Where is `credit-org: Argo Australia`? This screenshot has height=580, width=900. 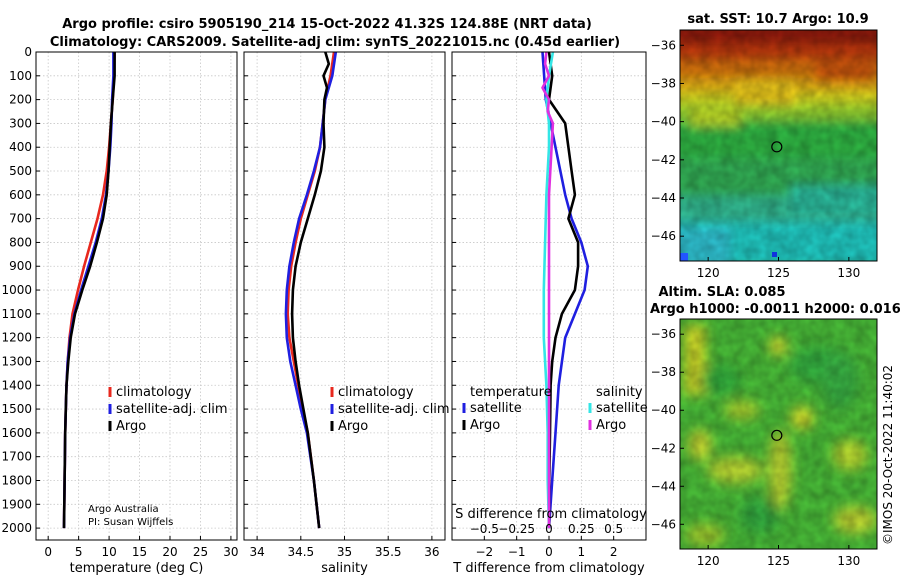 credit-org: Argo Australia is located at coordinates (123, 509).